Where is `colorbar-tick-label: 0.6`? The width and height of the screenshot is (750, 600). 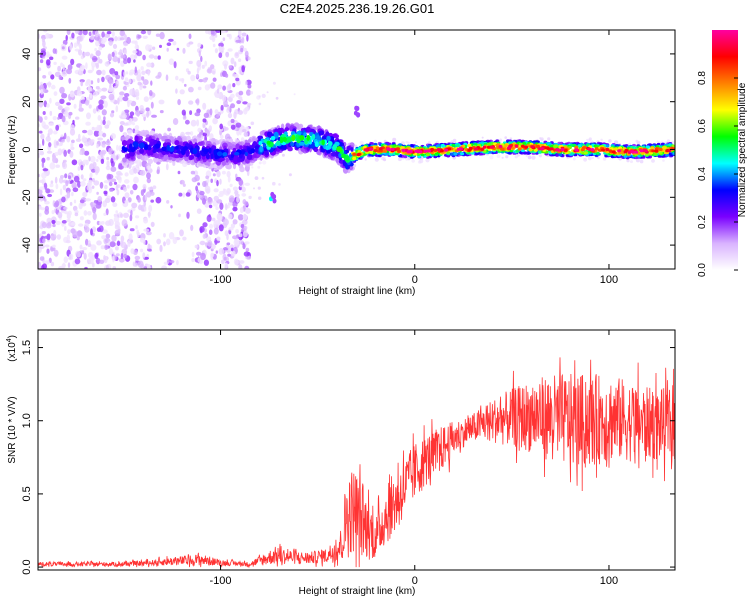
colorbar-tick-label: 0.6 is located at coordinates (702, 126).